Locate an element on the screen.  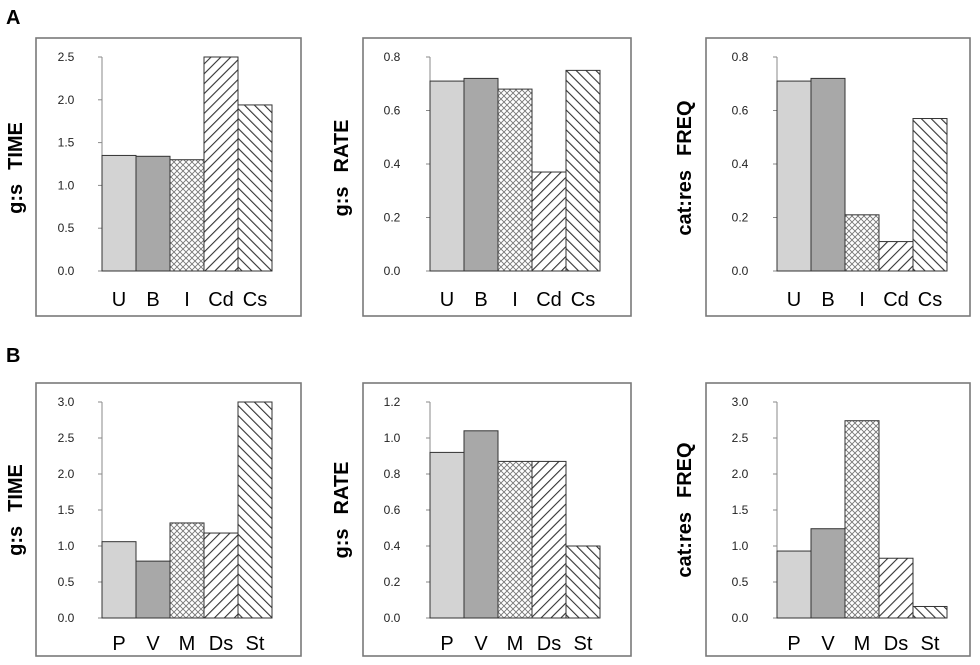
y-axis-label: cat:res FREQ is located at coordinates (685, 509).